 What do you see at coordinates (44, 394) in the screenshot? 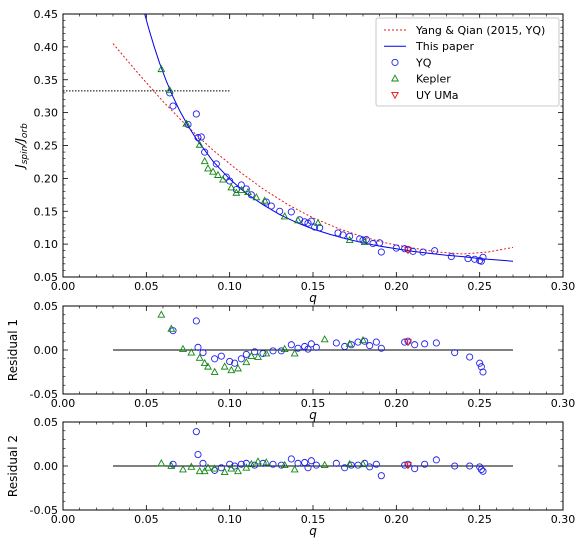
I see `y-tick-label: -0.05` at bounding box center [44, 394].